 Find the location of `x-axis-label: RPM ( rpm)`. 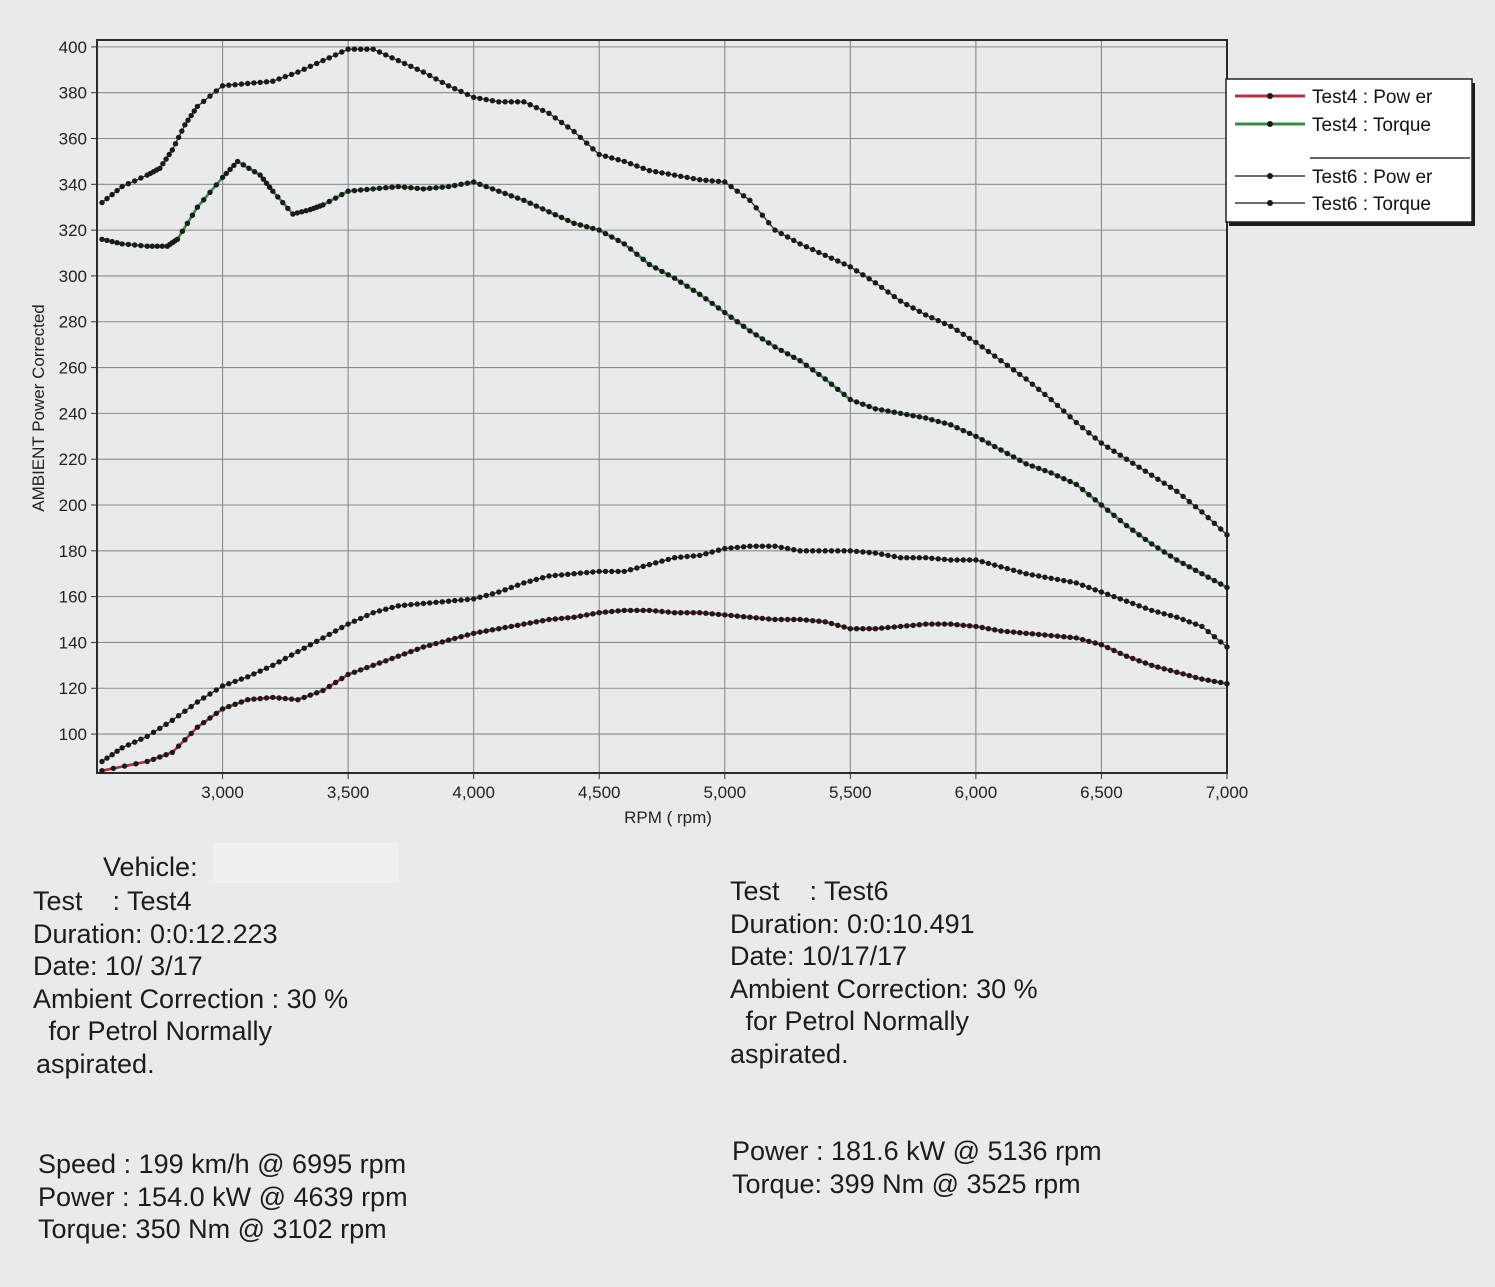

x-axis-label: RPM ( rpm) is located at coordinates (668, 817).